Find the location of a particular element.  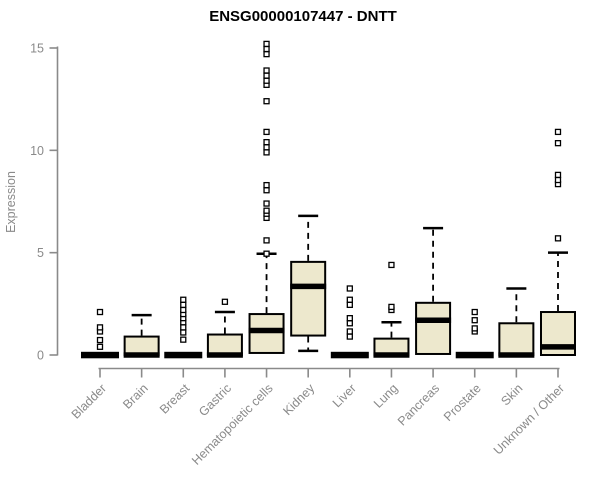

x-tick-label-lung: Lung is located at coordinates (386, 396).